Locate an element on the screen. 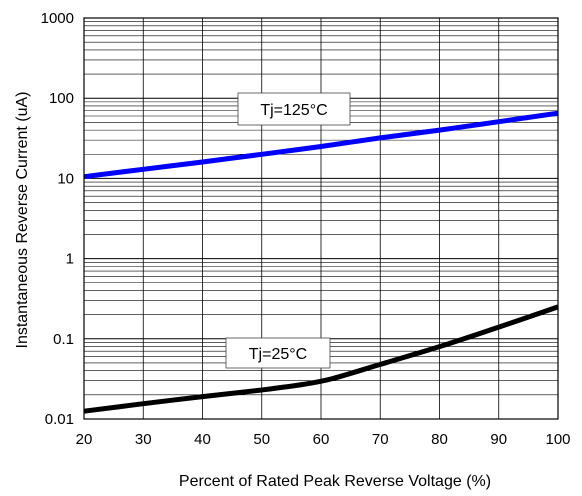  x-tick-label: 80 is located at coordinates (439, 439).